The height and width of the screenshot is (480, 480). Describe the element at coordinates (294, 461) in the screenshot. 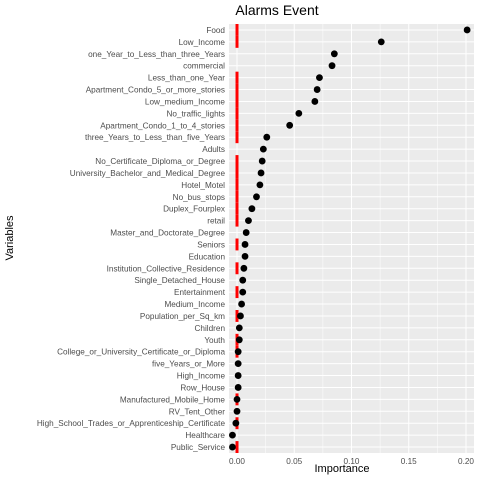

I see `x-tick-label: 0.05` at that location.